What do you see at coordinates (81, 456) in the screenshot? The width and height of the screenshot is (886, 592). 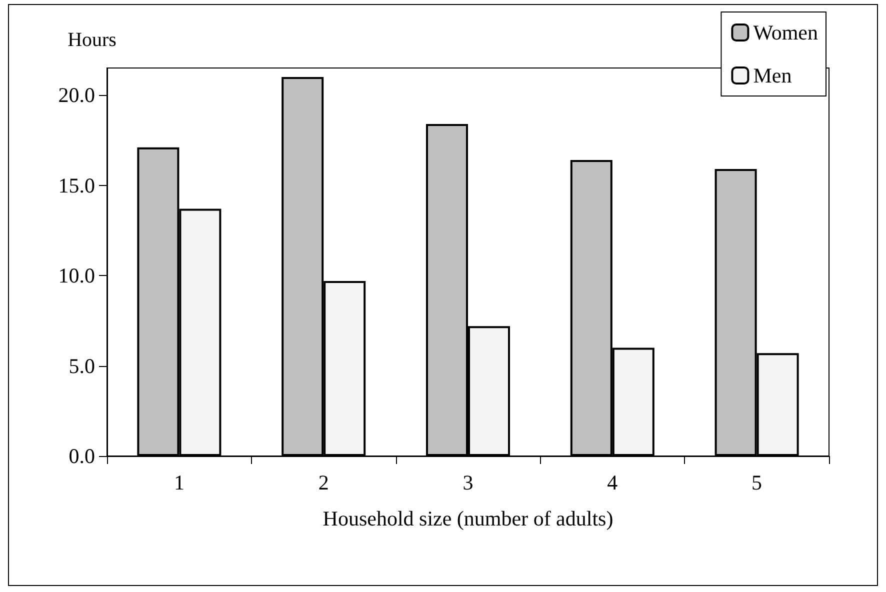 I see `y-tick-label: 0.0` at bounding box center [81, 456].